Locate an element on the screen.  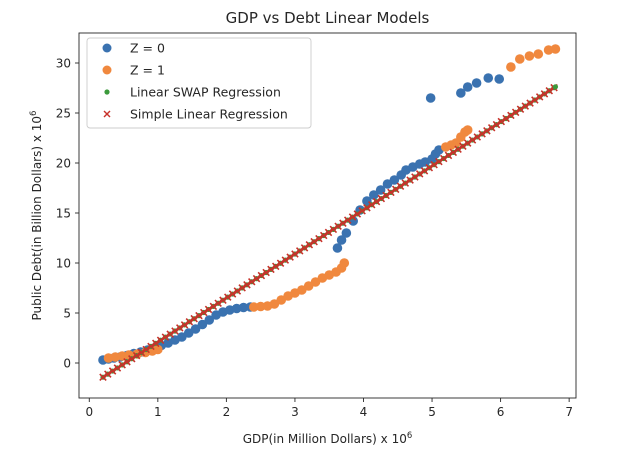
legend-box is located at coordinates (199, 83).